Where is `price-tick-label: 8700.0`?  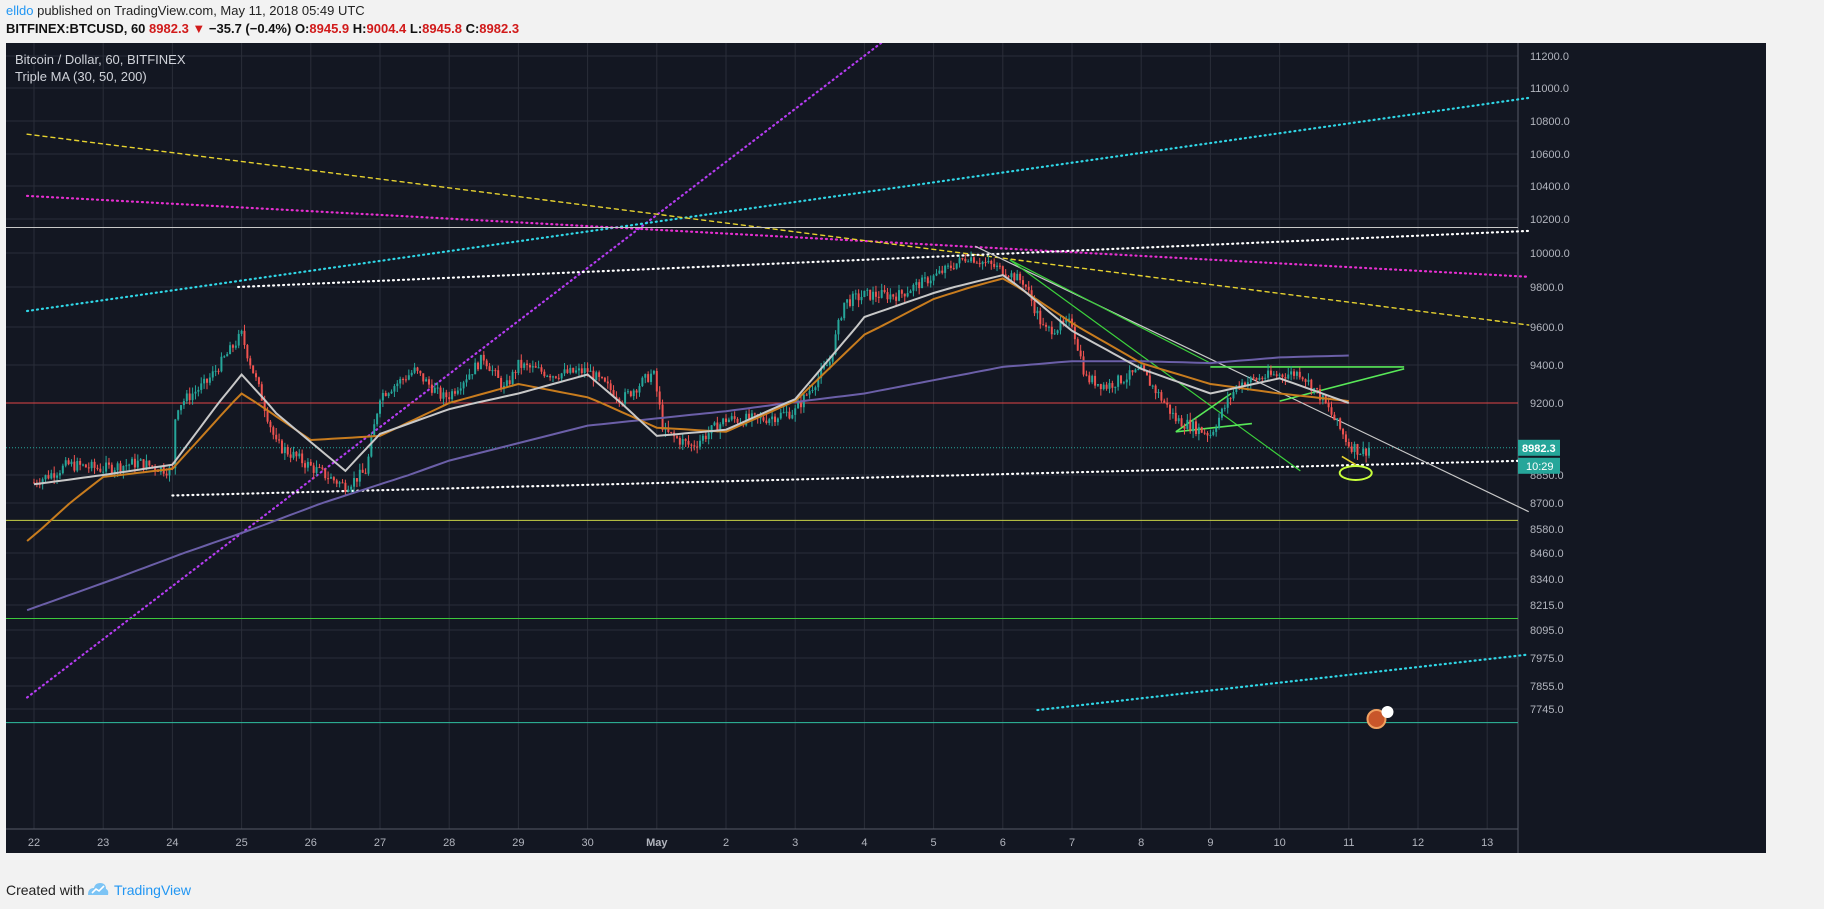 price-tick-label: 8700.0 is located at coordinates (1547, 504).